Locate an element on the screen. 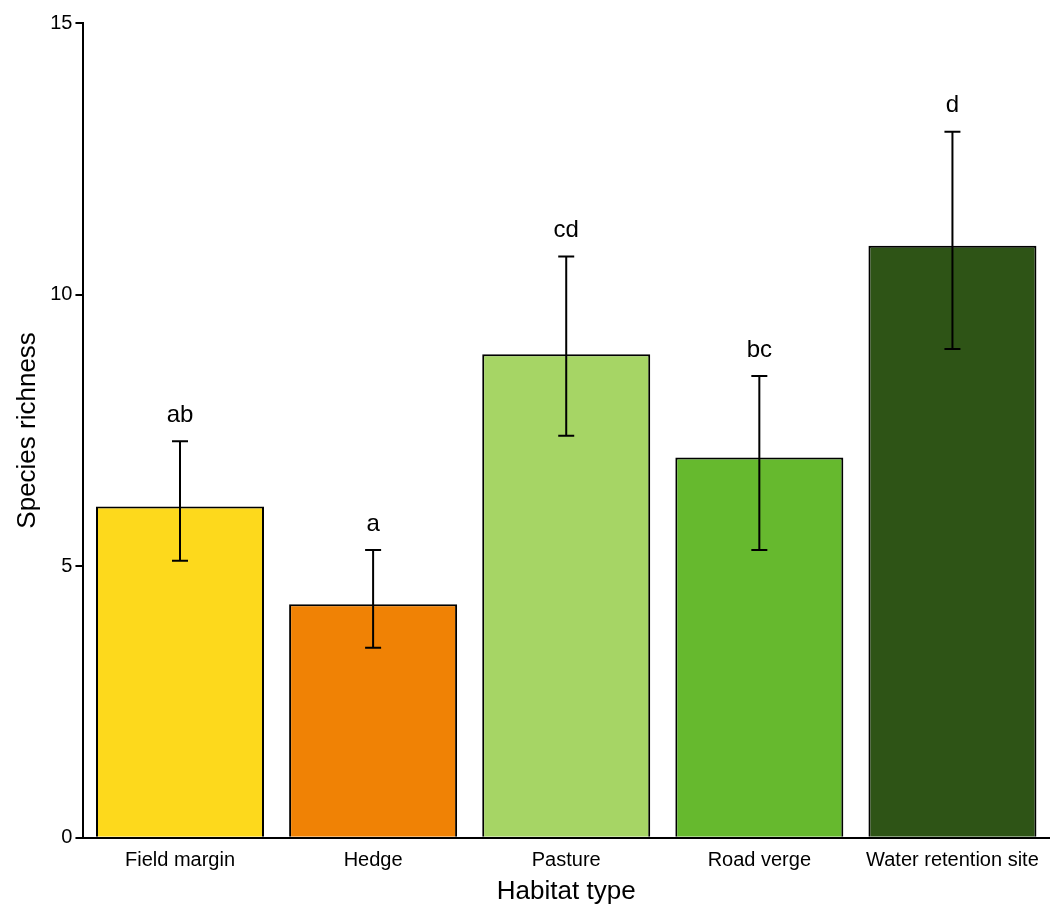  annotation: a is located at coordinates (373, 522).